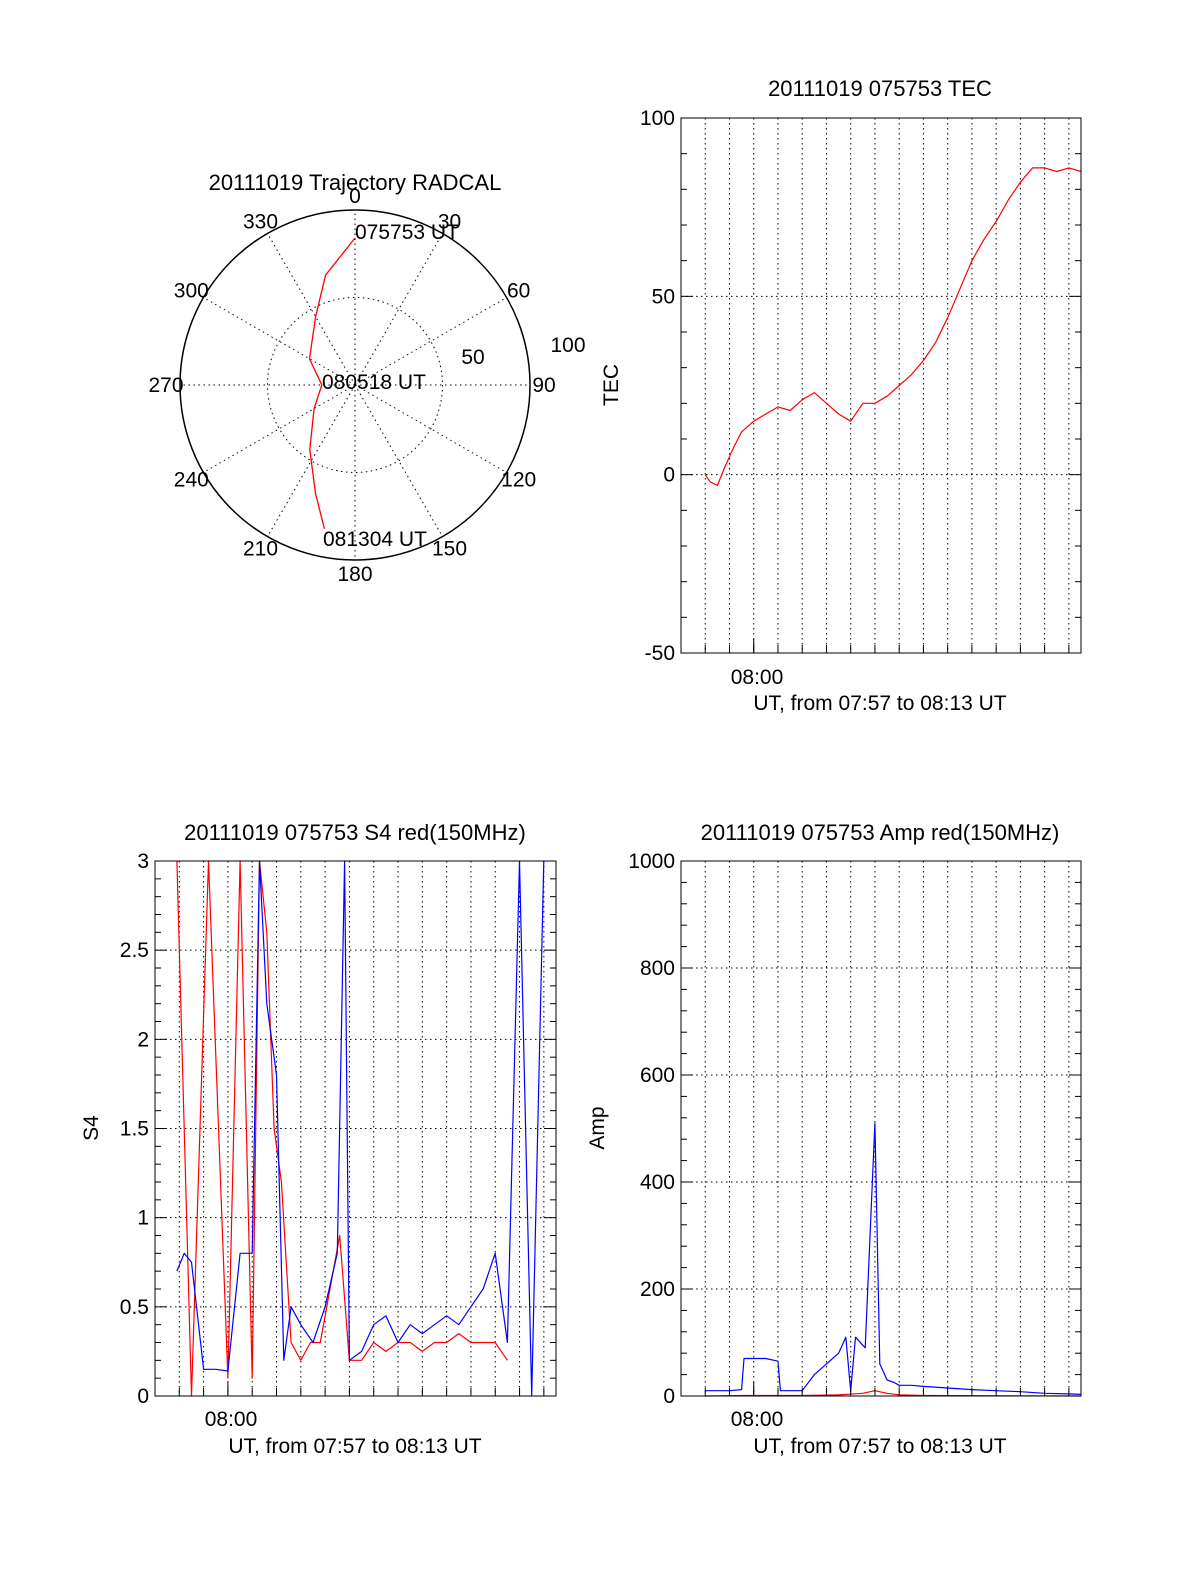 This screenshot has height=1575, width=1200. Describe the element at coordinates (134, 1307) in the screenshot. I see `s4-y-tick-label: 0.5` at that location.